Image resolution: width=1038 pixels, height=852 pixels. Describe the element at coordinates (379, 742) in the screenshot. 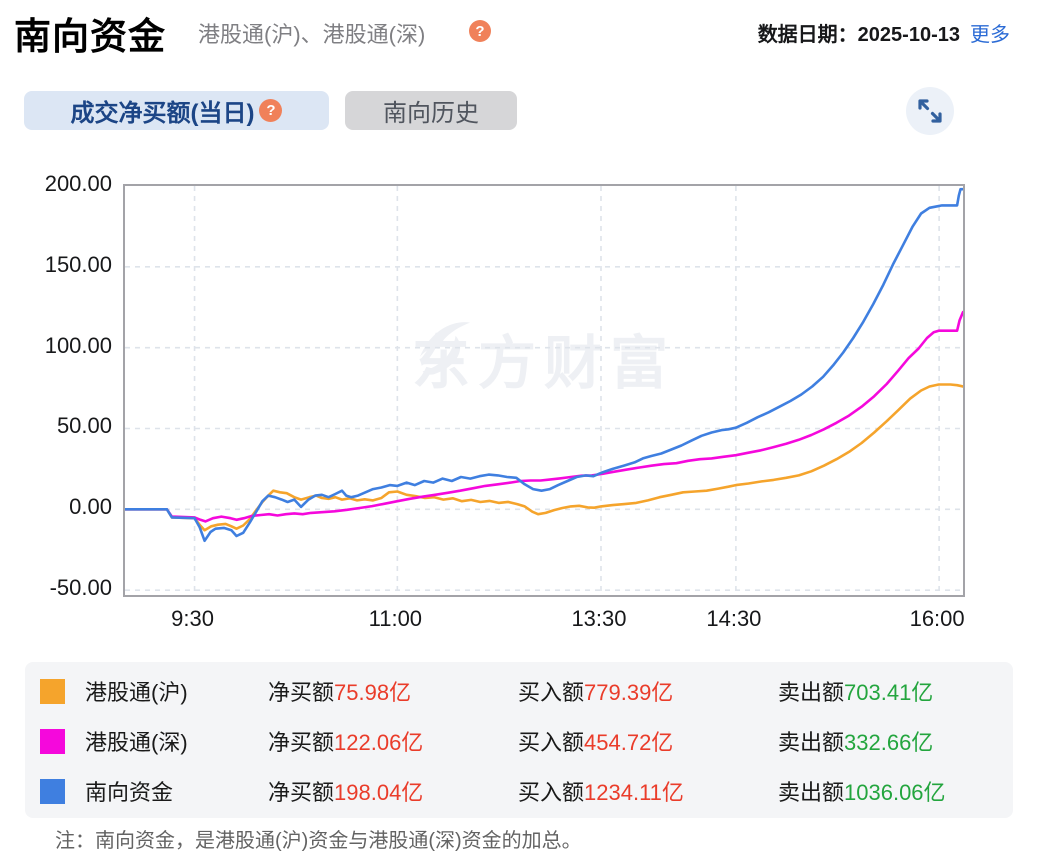

I see `legend-net-value: 122.06亿` at that location.